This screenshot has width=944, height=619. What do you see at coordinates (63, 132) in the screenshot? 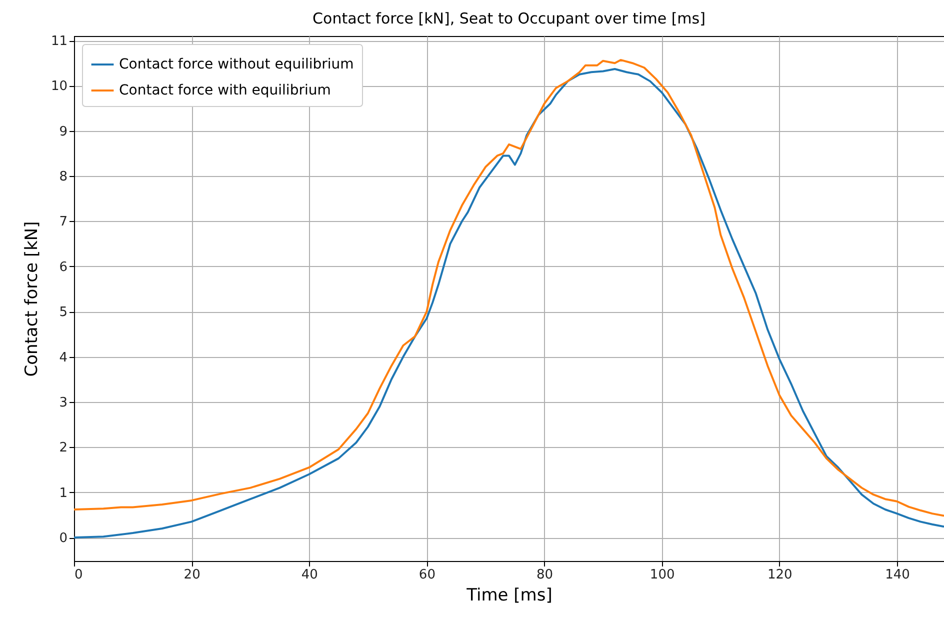
I see `y-tick-label: 9` at bounding box center [63, 132].